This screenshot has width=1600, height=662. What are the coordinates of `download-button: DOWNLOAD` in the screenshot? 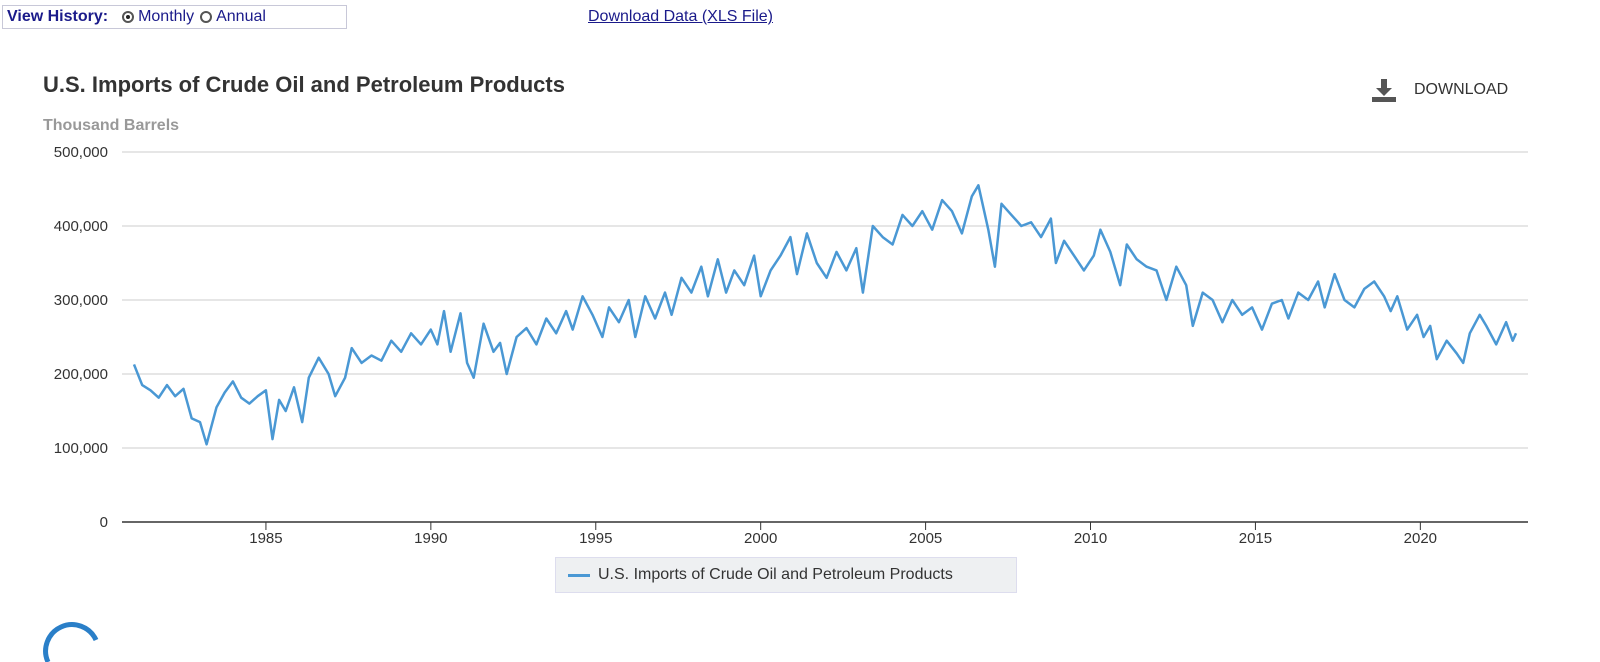 It's located at (1440, 90).